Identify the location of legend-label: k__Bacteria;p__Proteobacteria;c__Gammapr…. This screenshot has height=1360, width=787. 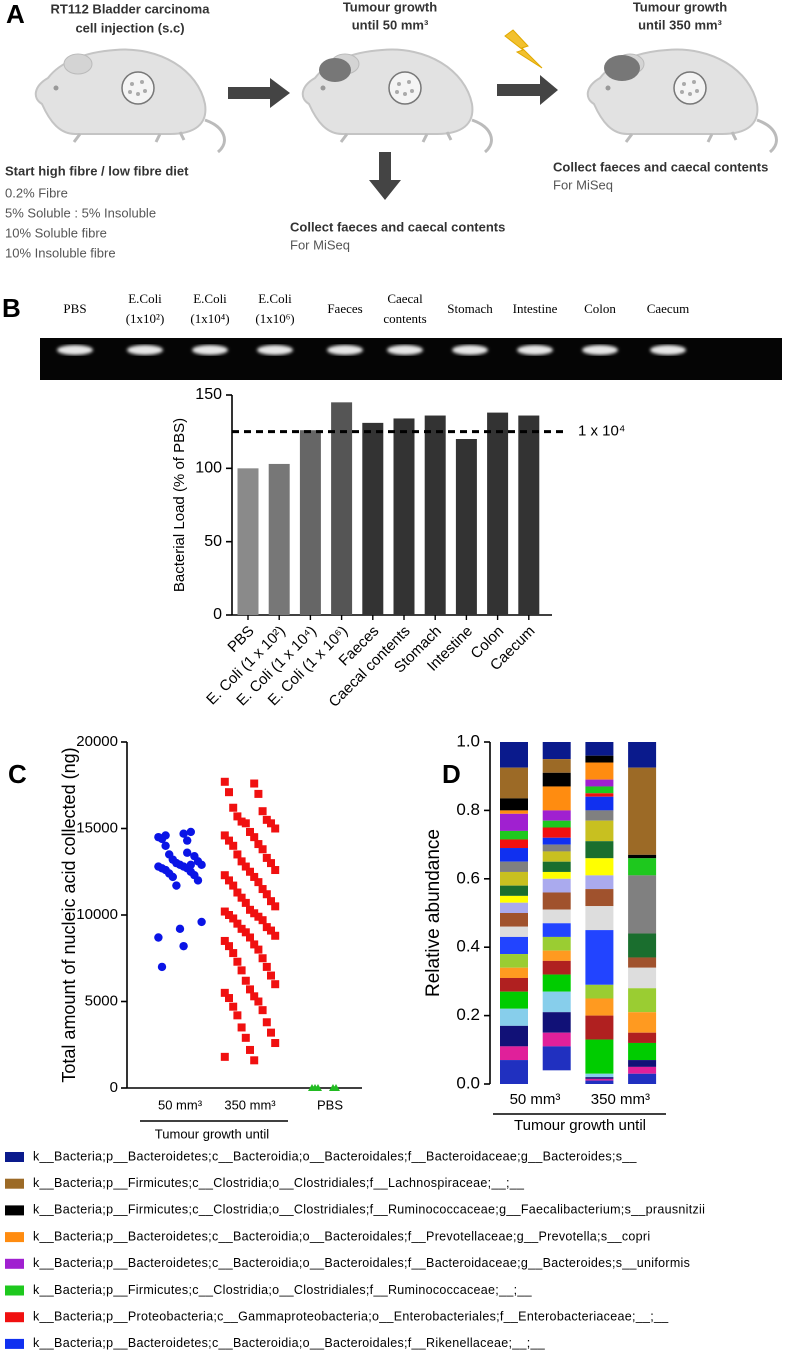
(351, 1316).